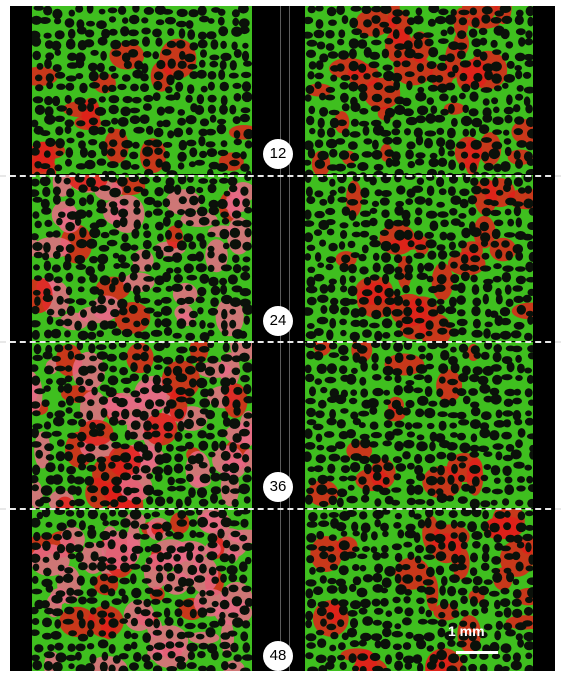 This screenshot has width=561, height=676. I want to click on time-badge-36: 36, so click(278, 487).